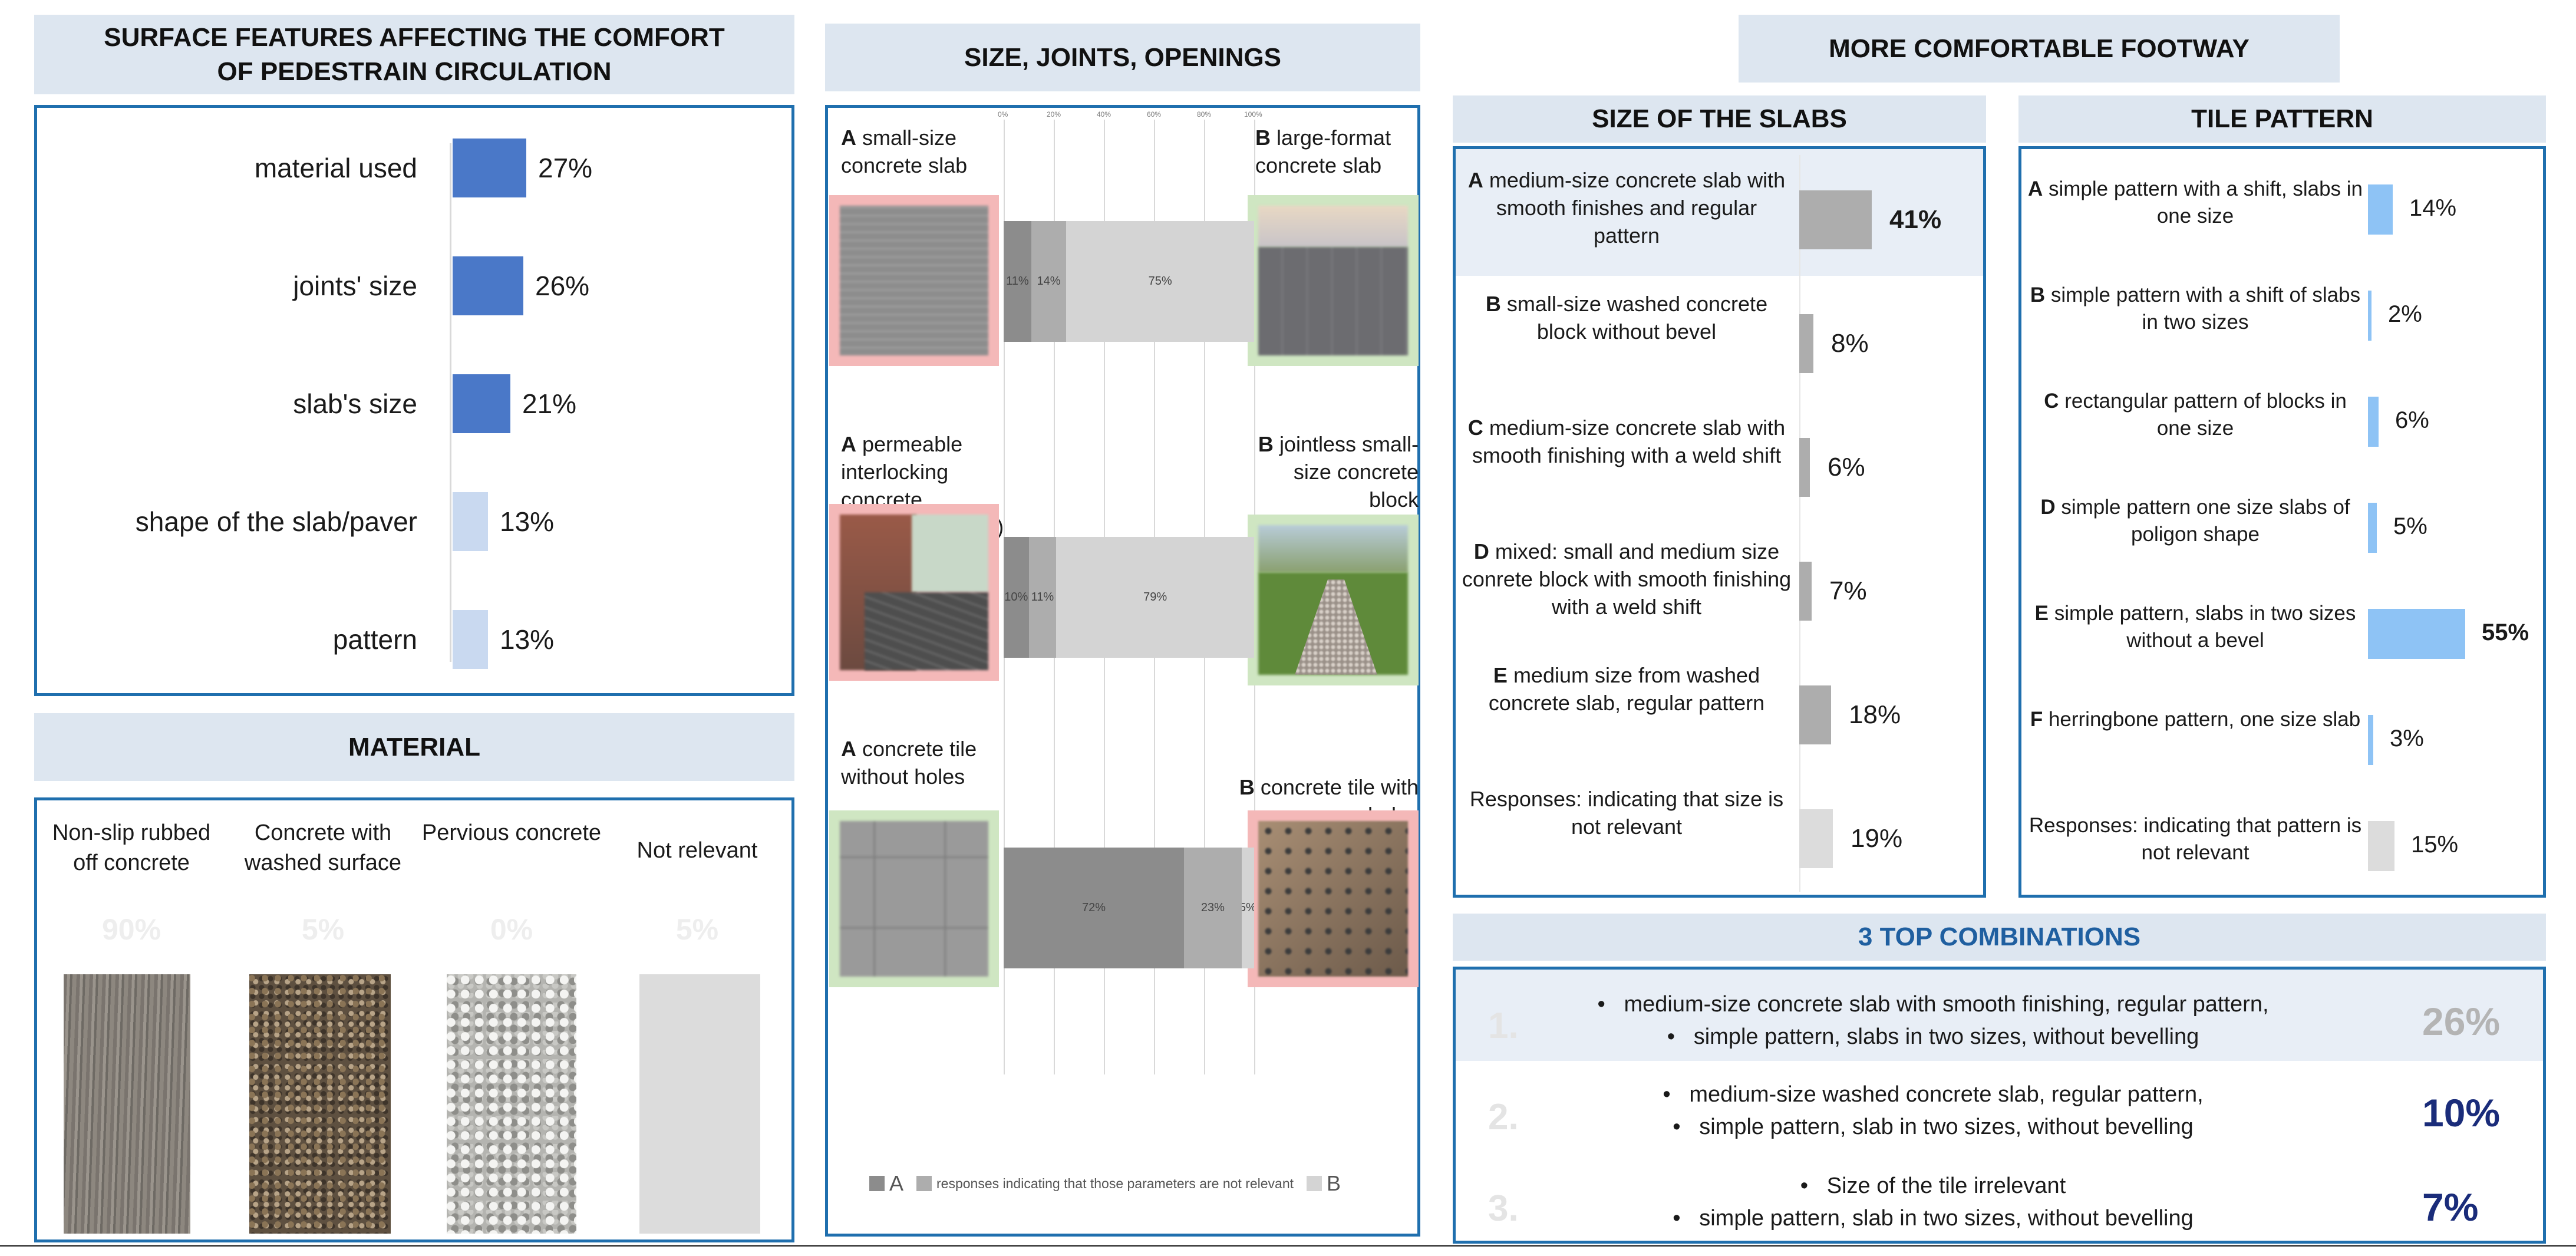 The image size is (2576, 1256). Describe the element at coordinates (2000, 937) in the screenshot. I see `top-combinations-header: 3 TOP COMBINATIONS` at that location.